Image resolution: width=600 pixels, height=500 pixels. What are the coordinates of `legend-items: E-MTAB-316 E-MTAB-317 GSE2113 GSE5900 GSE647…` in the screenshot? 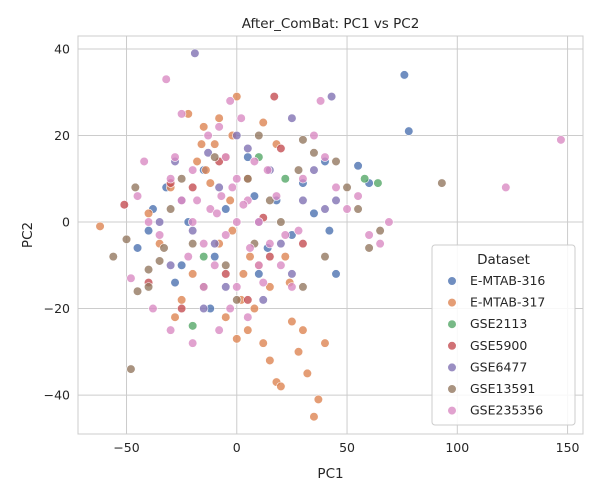 It's located at (496, 345).